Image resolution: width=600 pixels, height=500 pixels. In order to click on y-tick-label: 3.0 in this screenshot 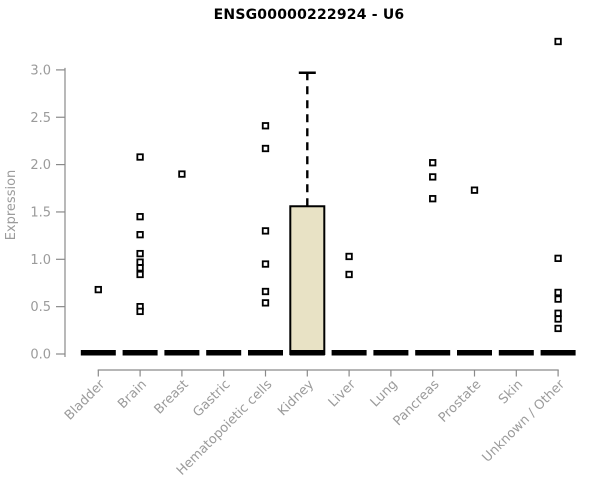, I will do `click(40, 70)`.